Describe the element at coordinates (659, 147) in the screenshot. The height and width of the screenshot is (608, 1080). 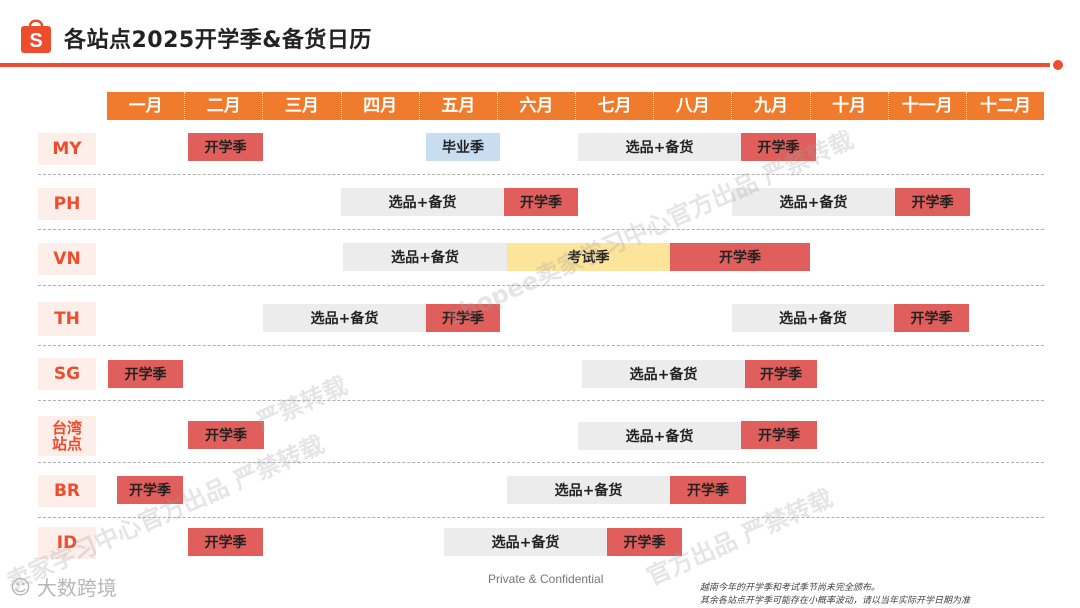
I see `bar-my-stocking: 选品+备货` at that location.